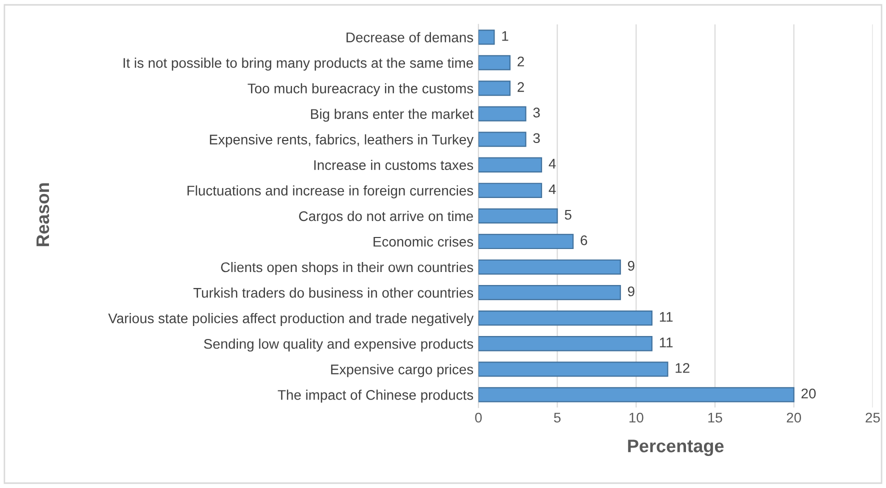 This screenshot has width=886, height=488. Describe the element at coordinates (478, 417) in the screenshot. I see `x-tick-label: 0` at that location.